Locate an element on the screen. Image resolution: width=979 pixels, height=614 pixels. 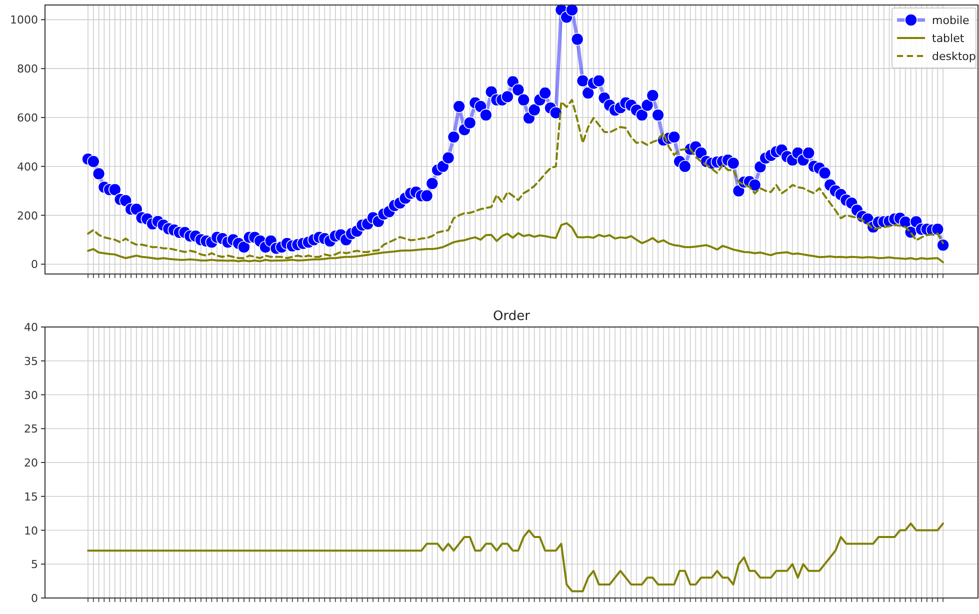
y-tick-label: 600 is located at coordinates (27, 117).